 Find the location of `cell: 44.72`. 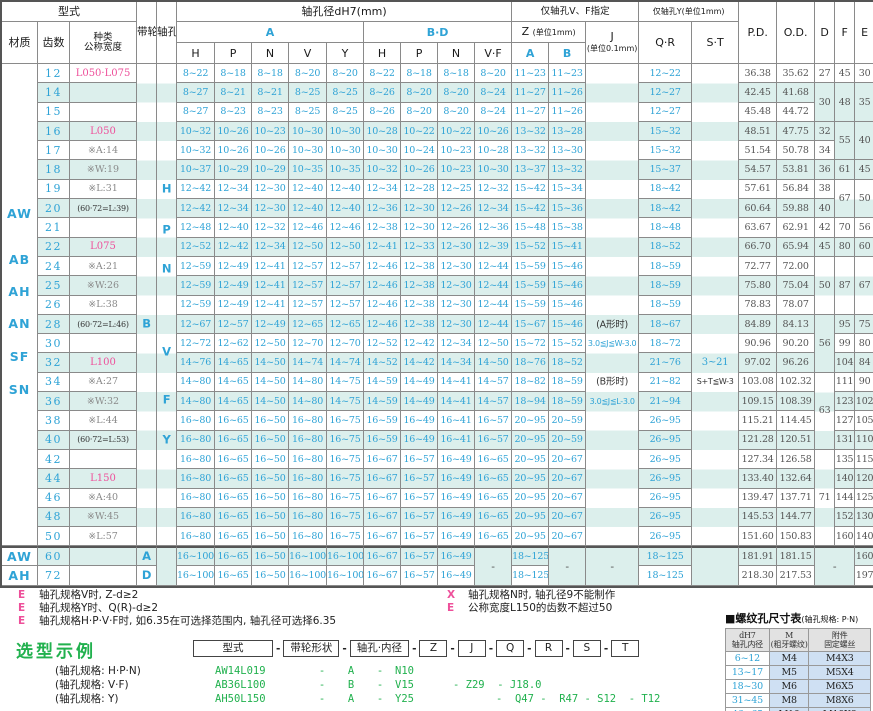

cell: 44.72 is located at coordinates (796, 112).